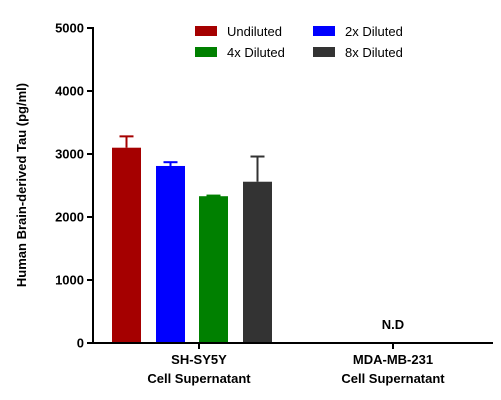 This screenshot has width=501, height=400. I want to click on annotations: N.D, so click(393, 324).